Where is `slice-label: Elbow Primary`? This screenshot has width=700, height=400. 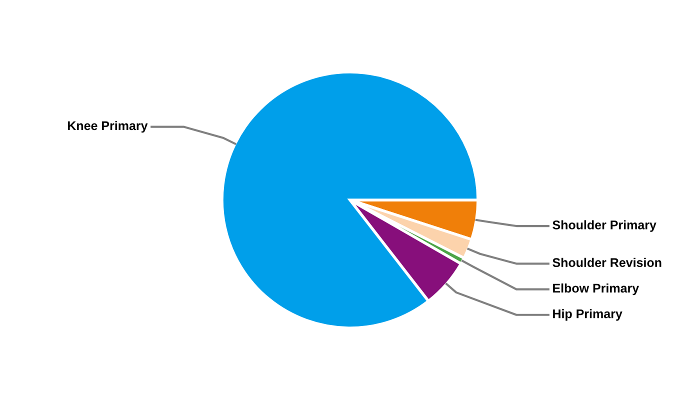
slice-label: Elbow Primary is located at coordinates (596, 289).